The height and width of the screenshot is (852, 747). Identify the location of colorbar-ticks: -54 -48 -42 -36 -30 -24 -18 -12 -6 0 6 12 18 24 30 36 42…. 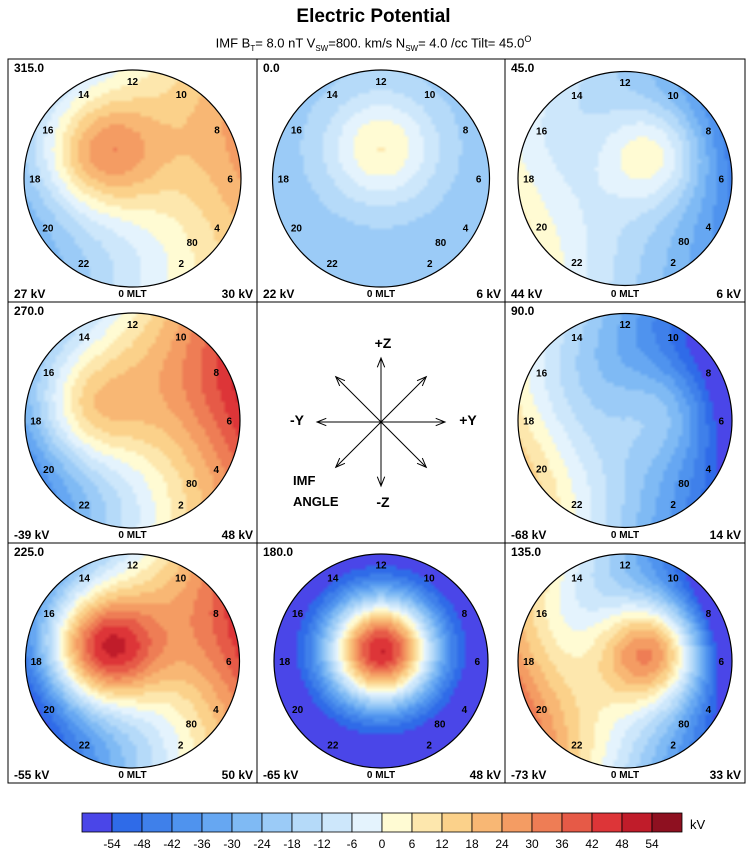
(381, 844).